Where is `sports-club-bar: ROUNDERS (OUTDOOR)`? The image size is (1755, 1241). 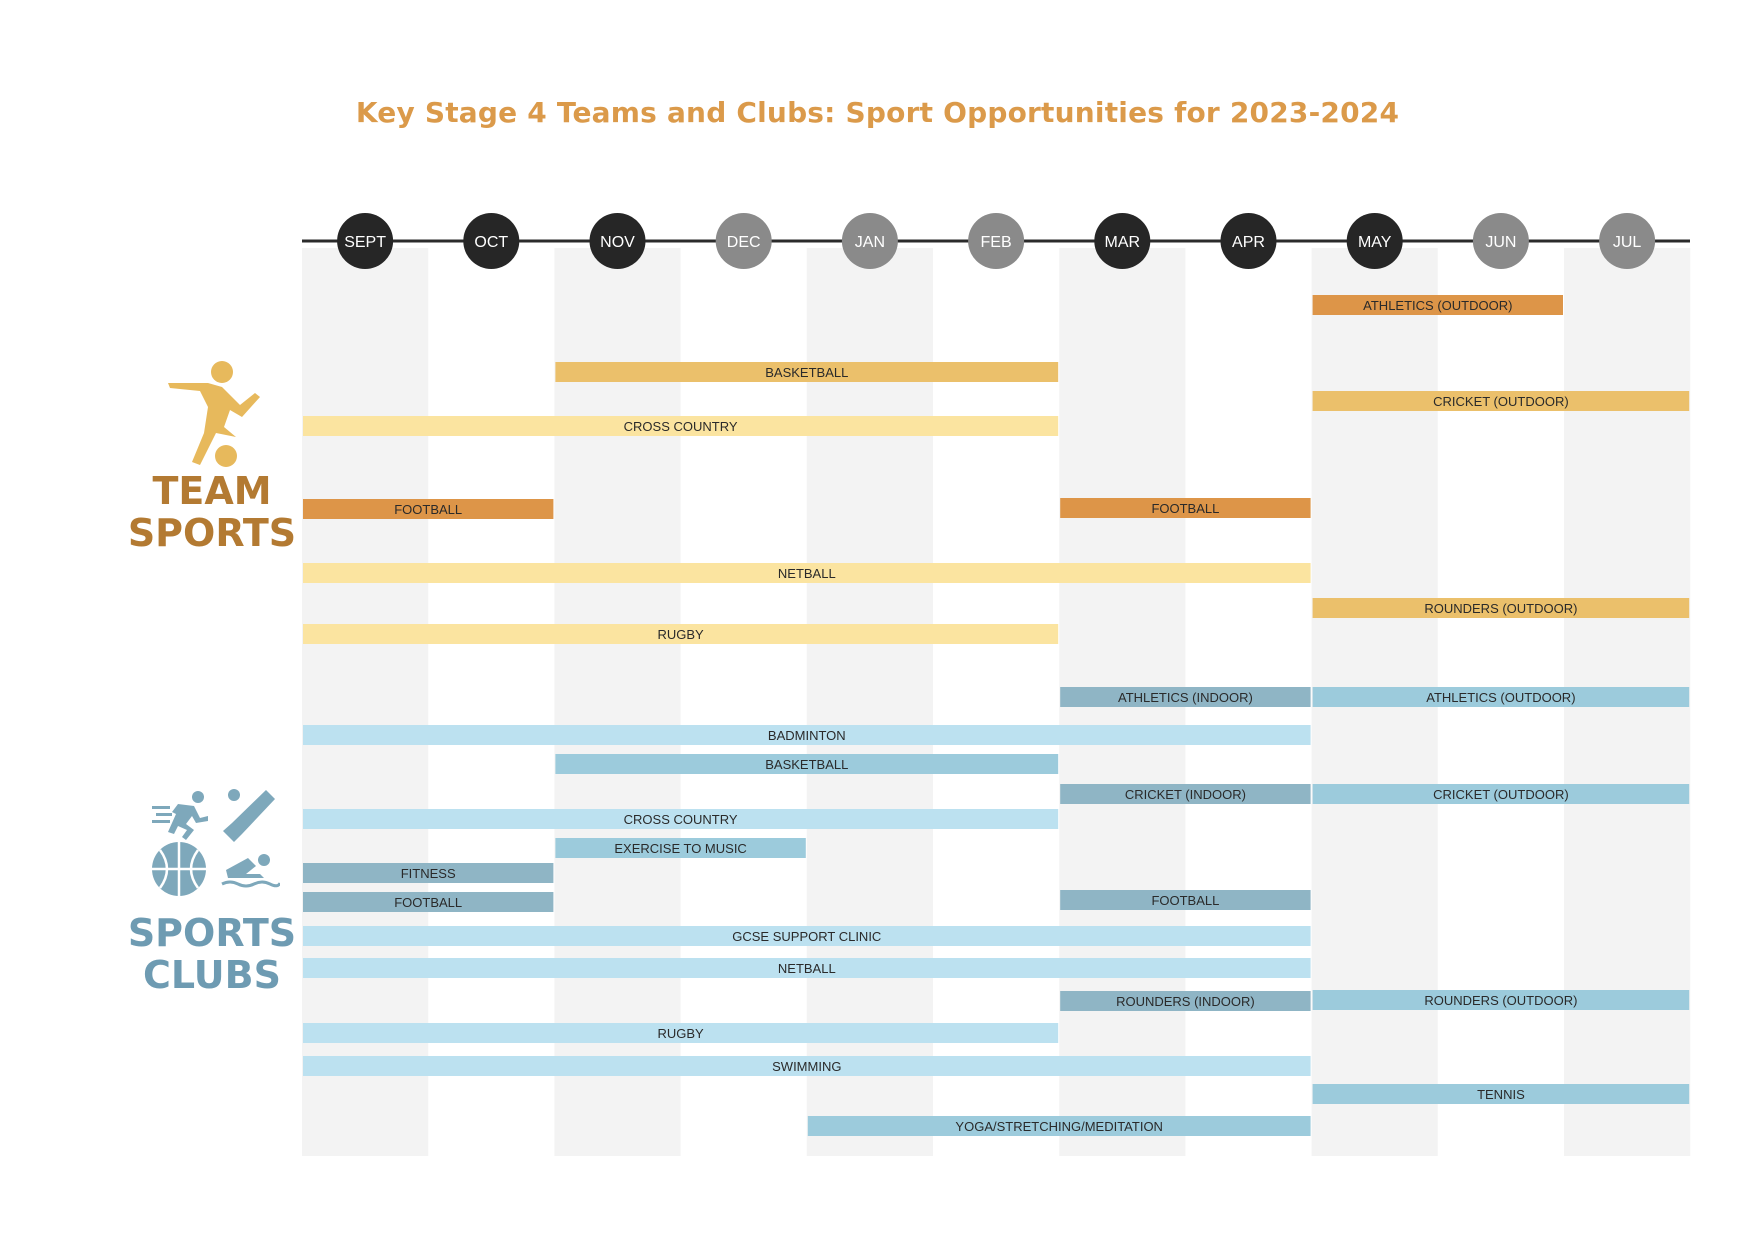
sports-club-bar: ROUNDERS (OUTDOOR) is located at coordinates (1501, 1000).